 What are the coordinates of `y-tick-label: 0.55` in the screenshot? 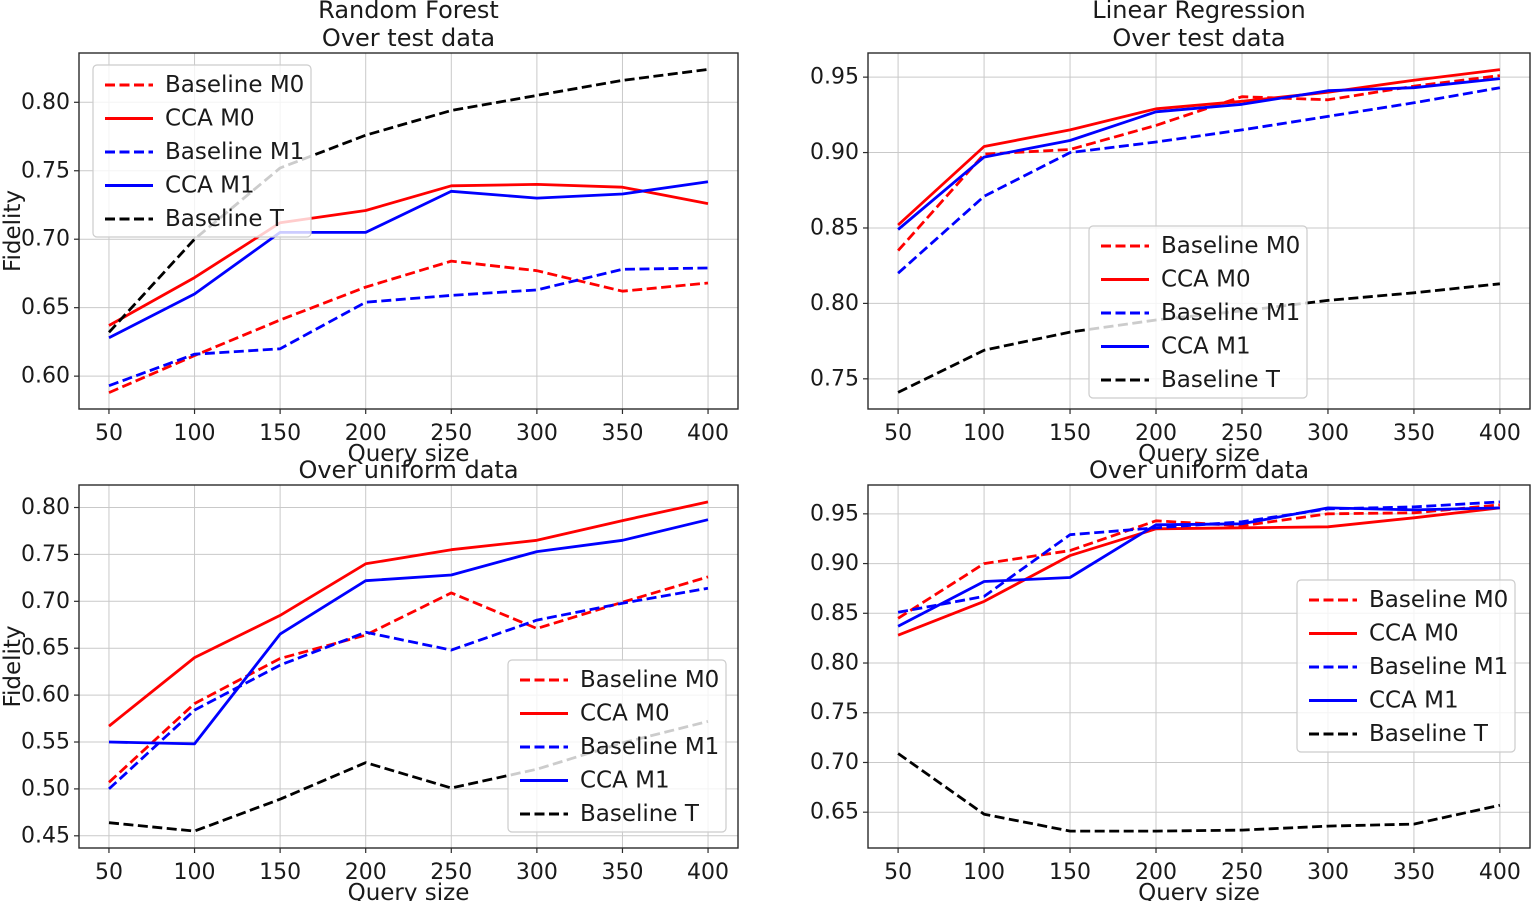 It's located at (45, 742).